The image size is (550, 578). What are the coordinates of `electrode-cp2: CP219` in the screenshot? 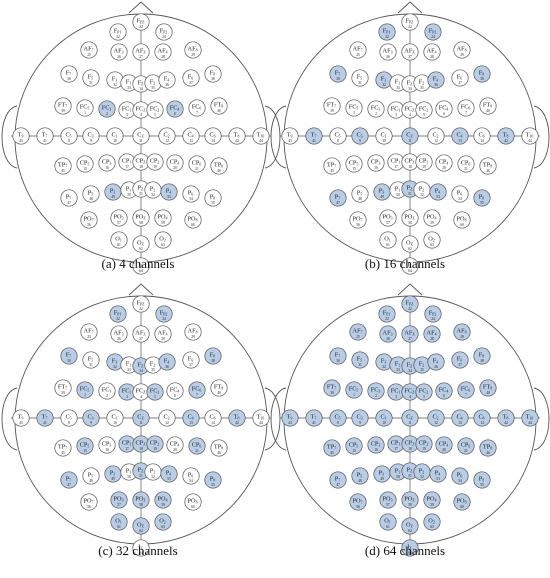 It's located at (424, 162).